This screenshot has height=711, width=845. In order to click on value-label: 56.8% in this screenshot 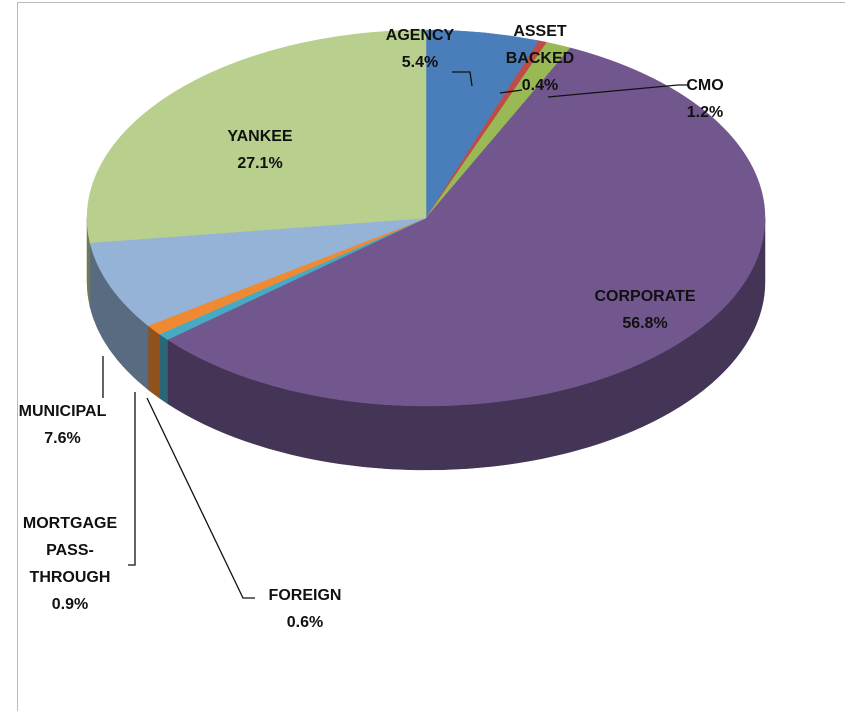, I will do `click(645, 323)`.